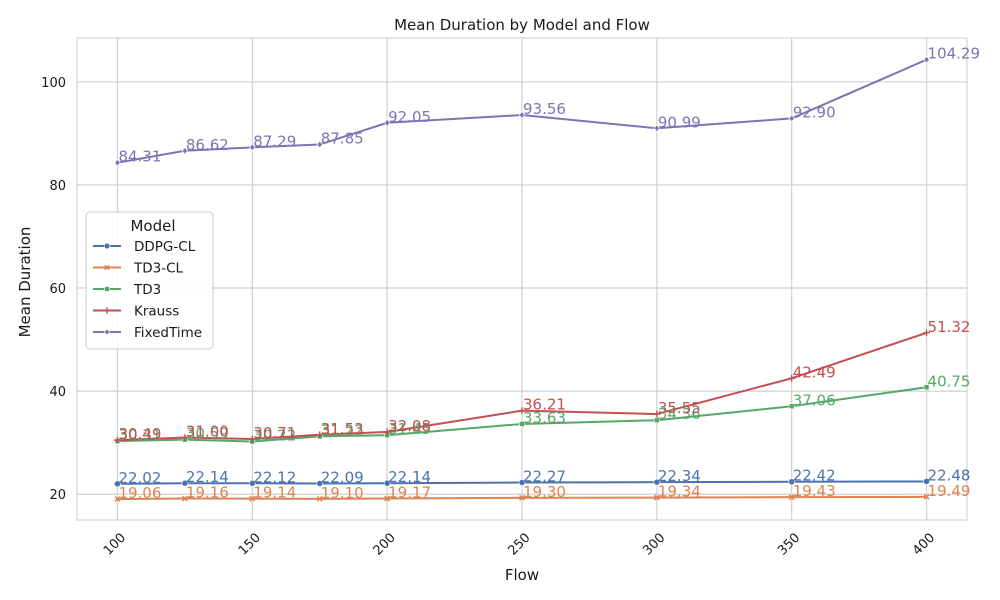 The width and height of the screenshot is (1000, 600). What do you see at coordinates (814, 372) in the screenshot?
I see `data-label-krauss: 42.49` at bounding box center [814, 372].